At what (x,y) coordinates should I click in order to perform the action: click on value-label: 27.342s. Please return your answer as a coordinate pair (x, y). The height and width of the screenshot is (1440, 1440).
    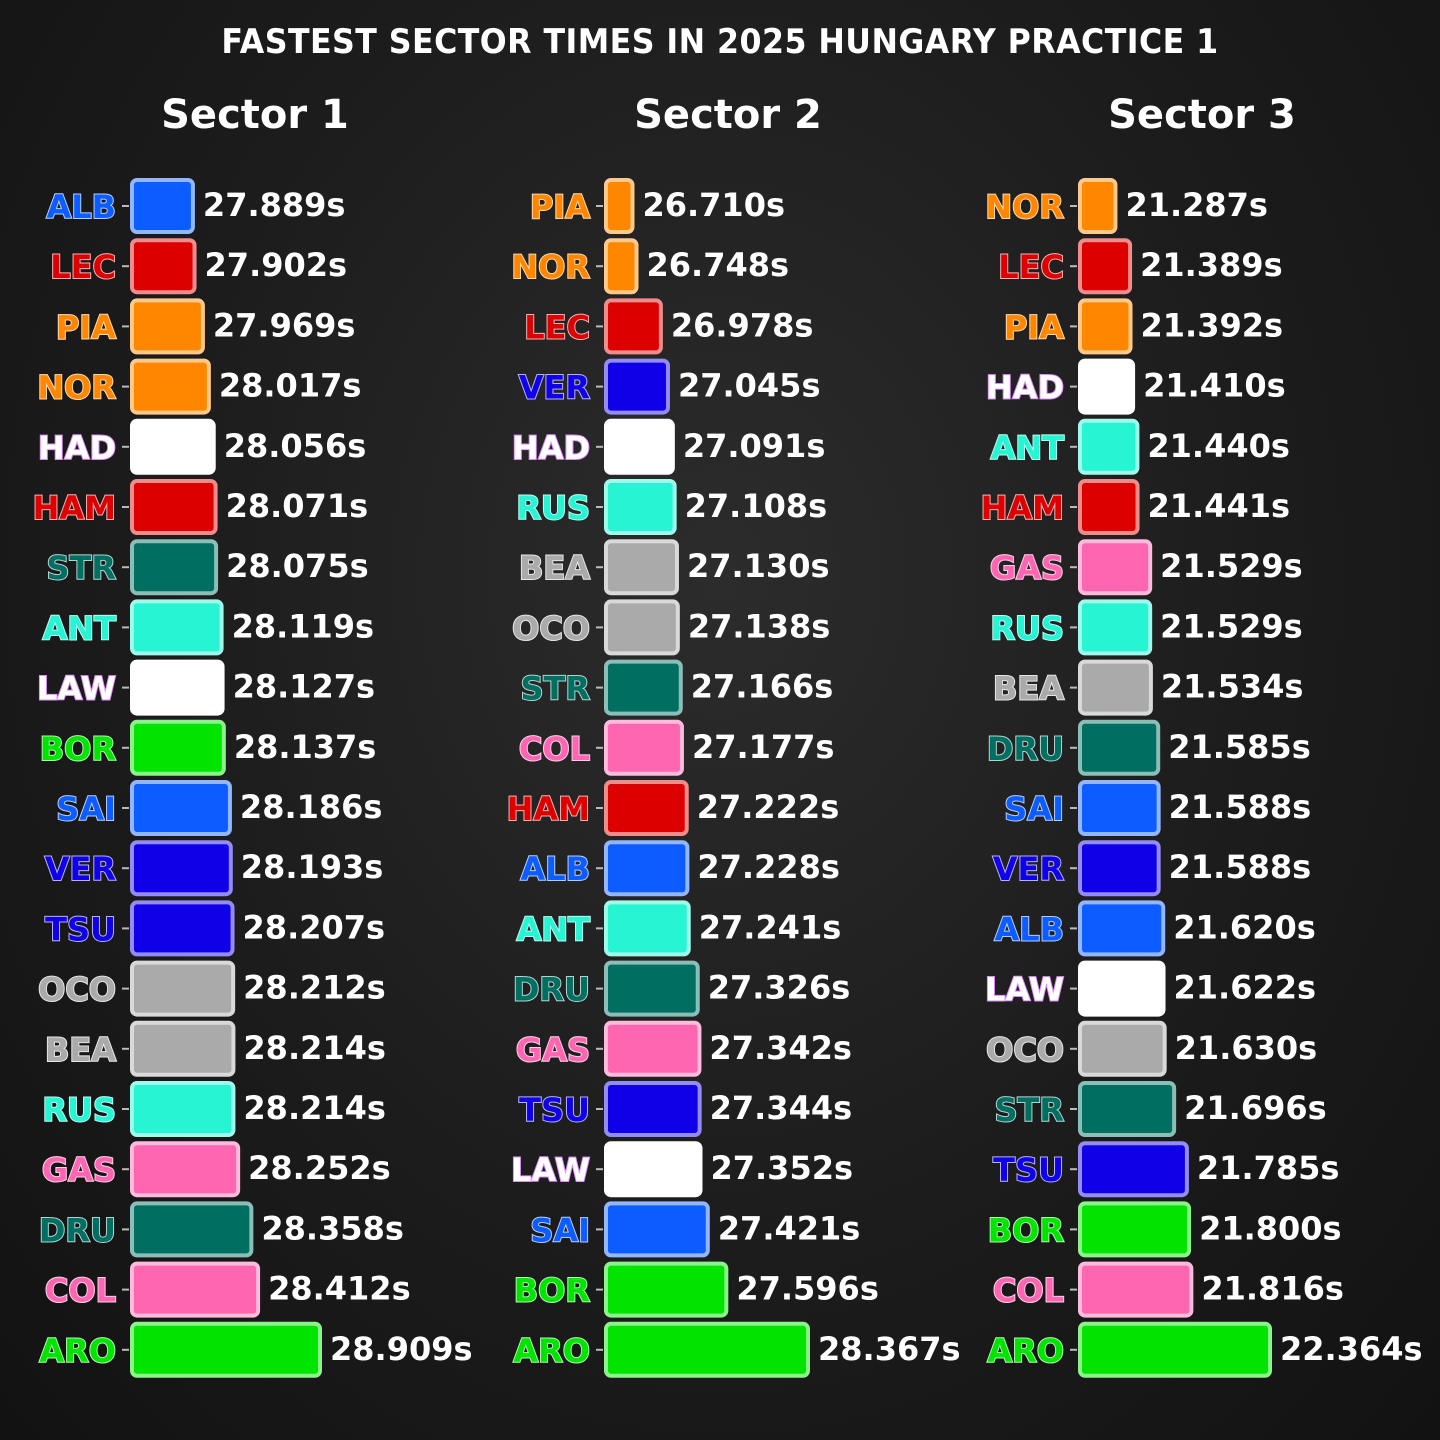
    Looking at the image, I should click on (780, 1048).